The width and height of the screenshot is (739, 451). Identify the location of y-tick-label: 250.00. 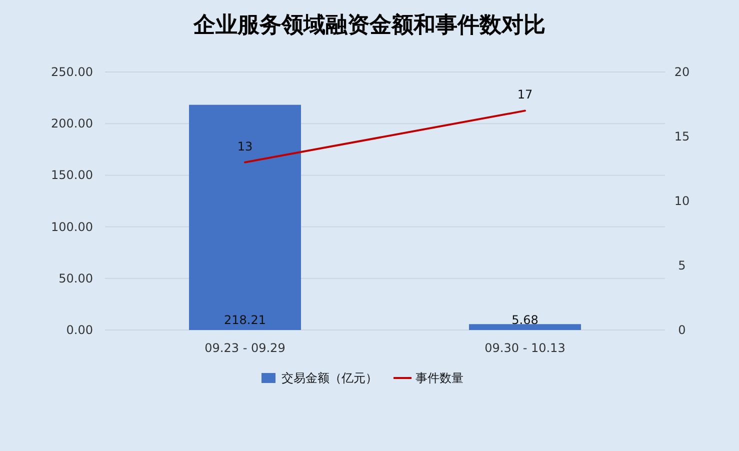
(72, 72).